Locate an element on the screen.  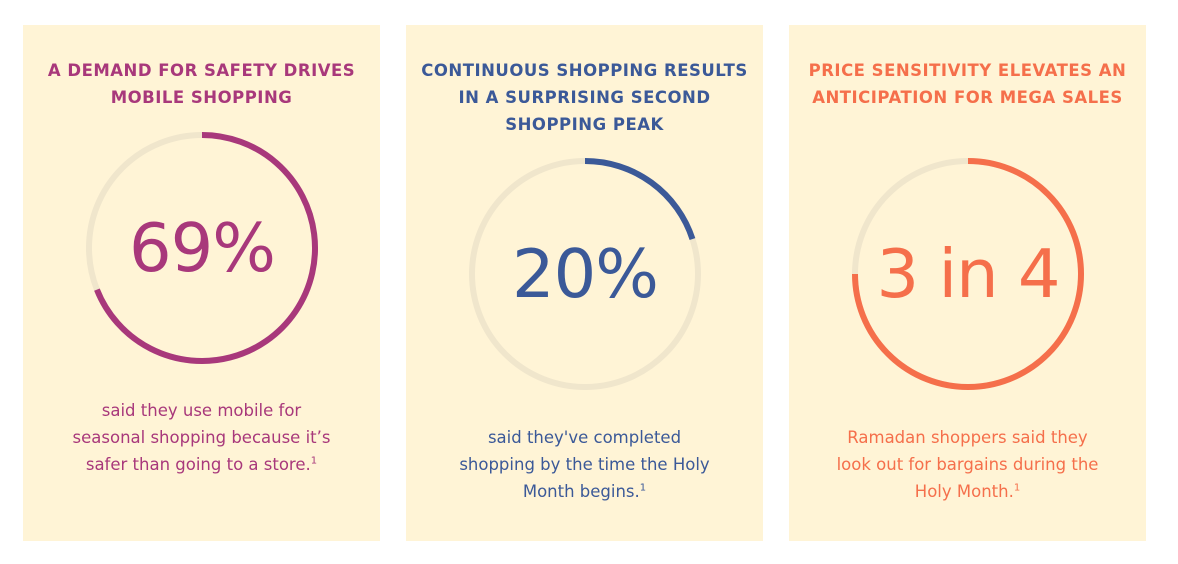
stat-value: 3 in 4 is located at coordinates (968, 274).